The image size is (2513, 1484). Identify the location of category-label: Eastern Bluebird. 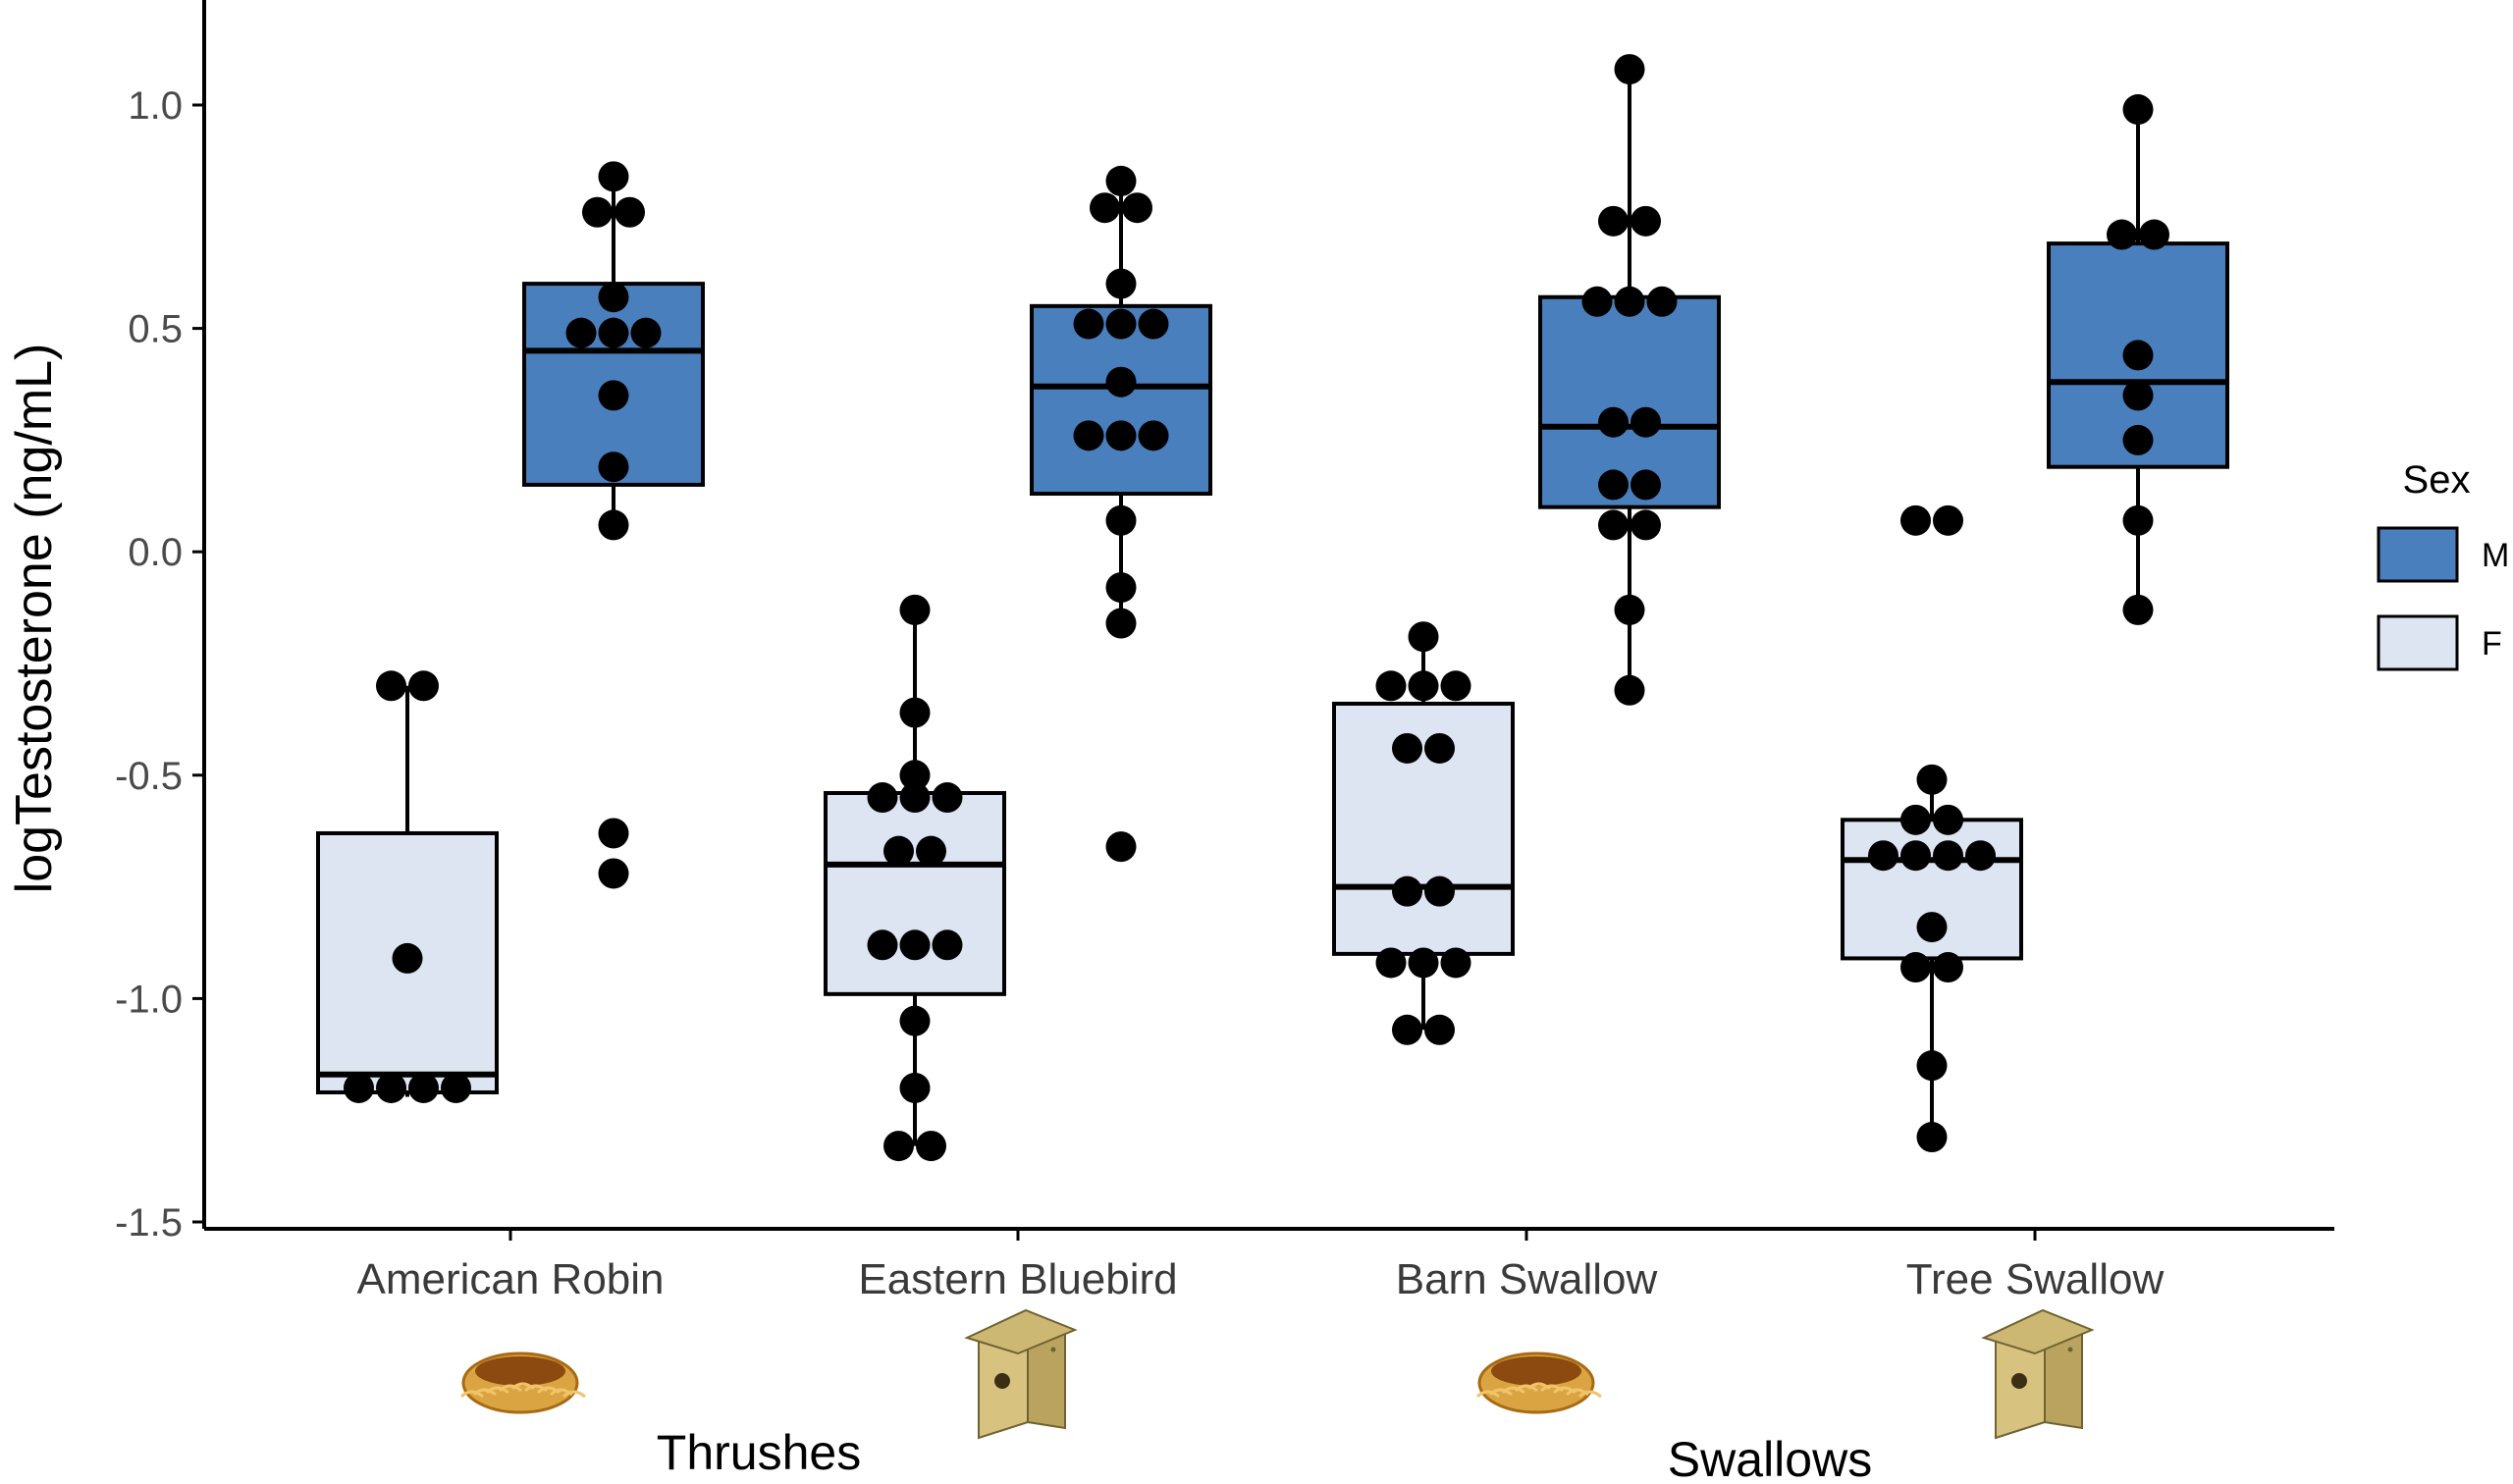
(1017, 1279).